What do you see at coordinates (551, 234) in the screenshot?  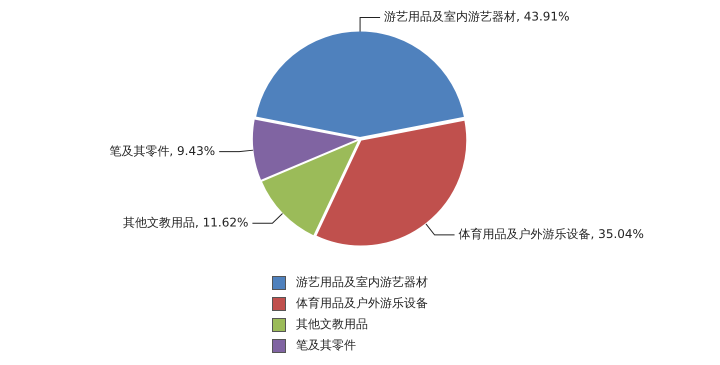 I see `data-label: 体育用品及户外游乐设备, 35.04%` at bounding box center [551, 234].